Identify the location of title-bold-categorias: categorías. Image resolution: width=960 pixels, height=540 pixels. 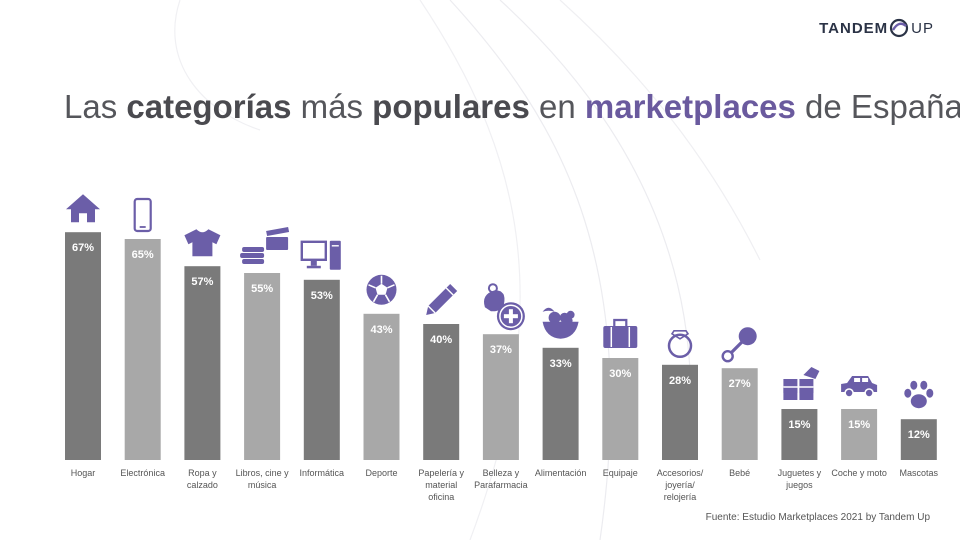
(209, 106).